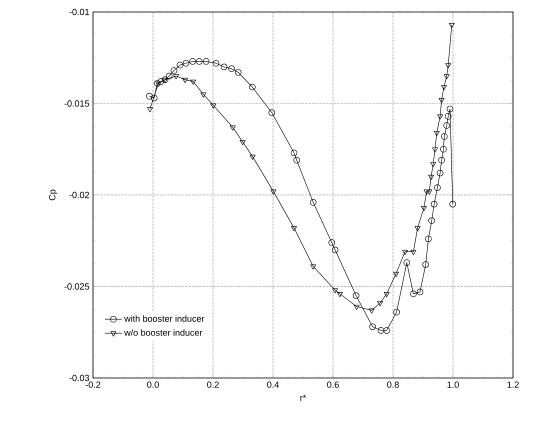 Image resolution: width=533 pixels, height=434 pixels. Describe the element at coordinates (153, 385) in the screenshot. I see `x-tick-label: 0.0` at that location.